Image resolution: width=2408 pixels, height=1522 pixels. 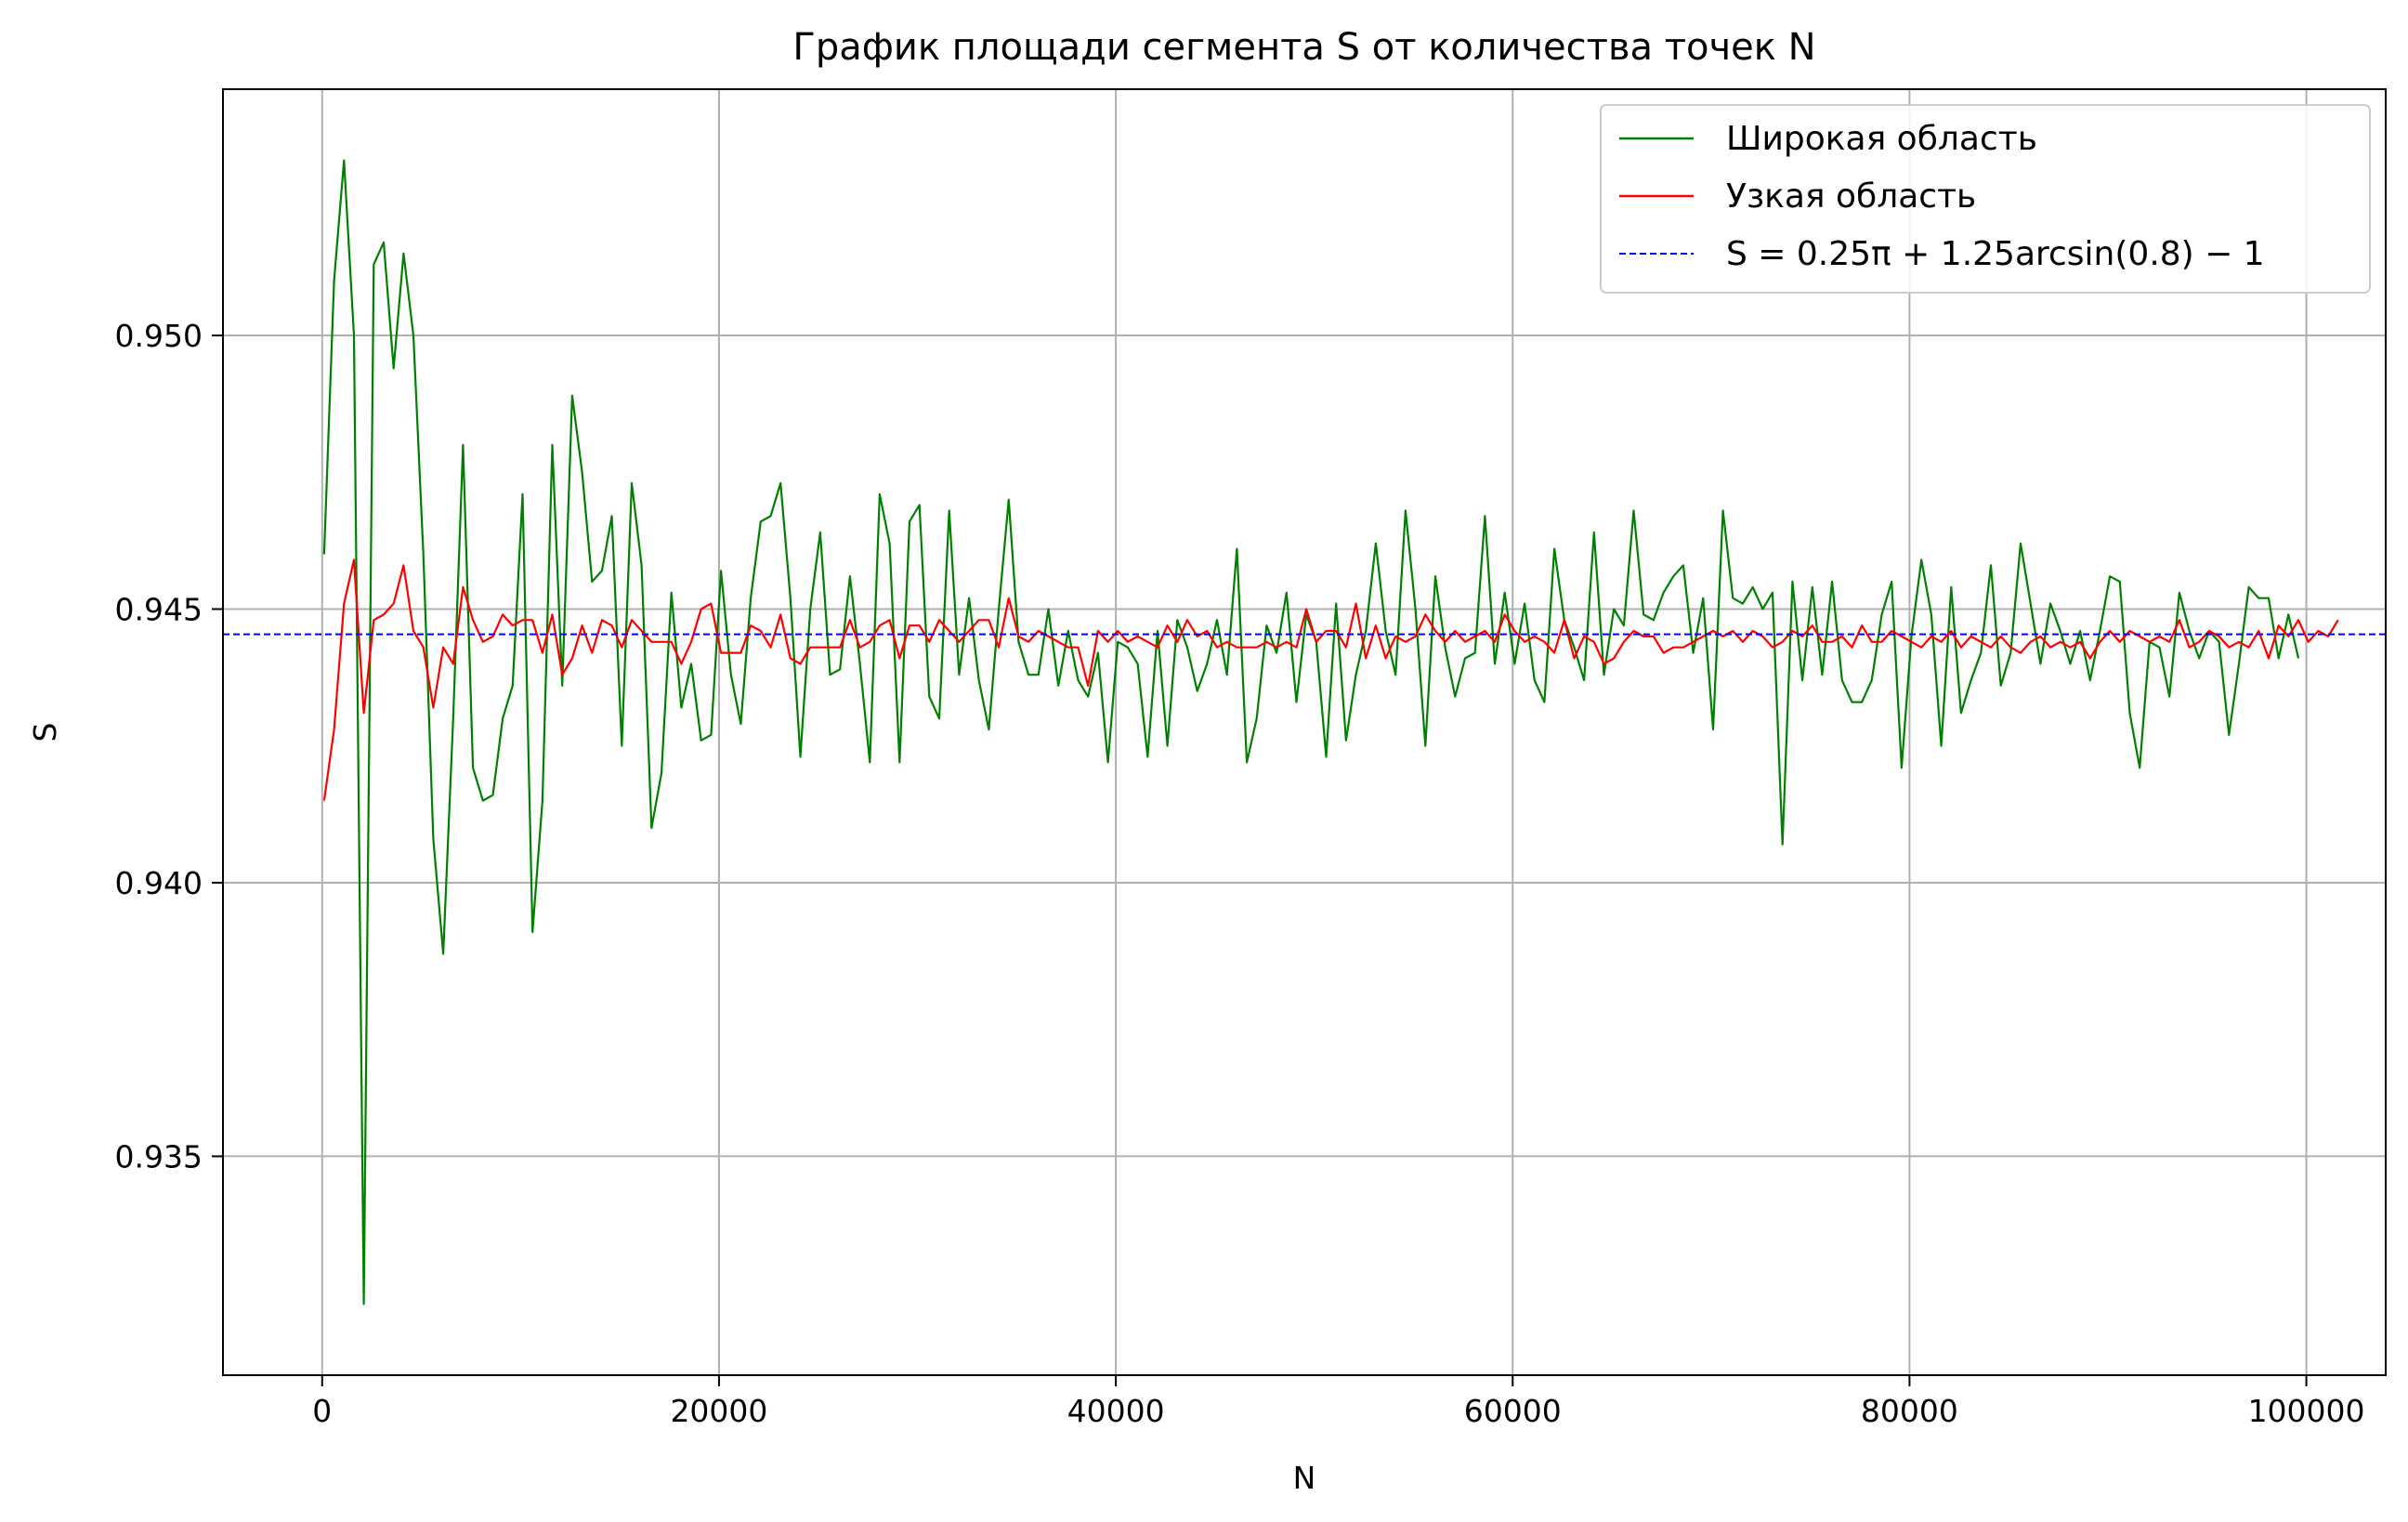 I want to click on legend-label: S = 0.25π + 1.25arcsin(0.8) − 1, so click(x=1995, y=254).